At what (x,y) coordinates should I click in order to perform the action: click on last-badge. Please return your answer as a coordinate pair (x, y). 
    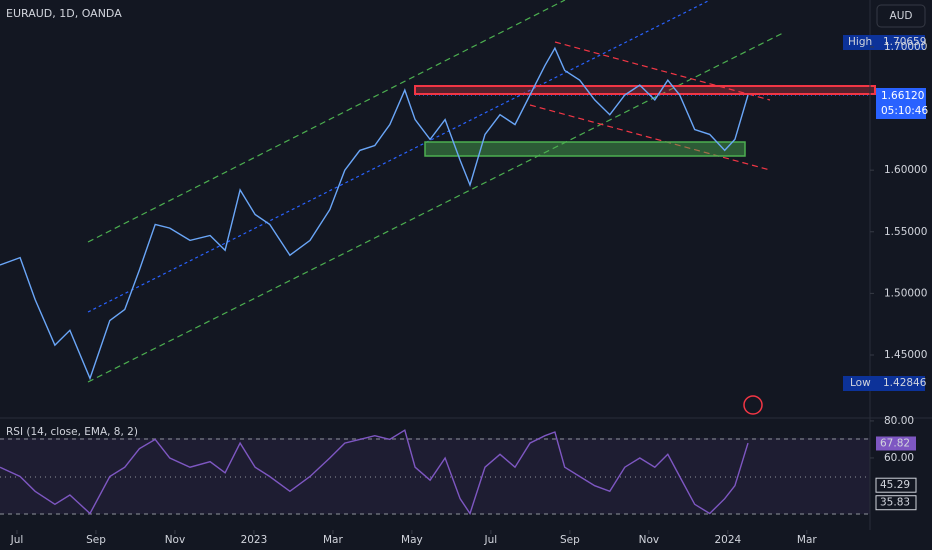
    Looking at the image, I should click on (901, 103).